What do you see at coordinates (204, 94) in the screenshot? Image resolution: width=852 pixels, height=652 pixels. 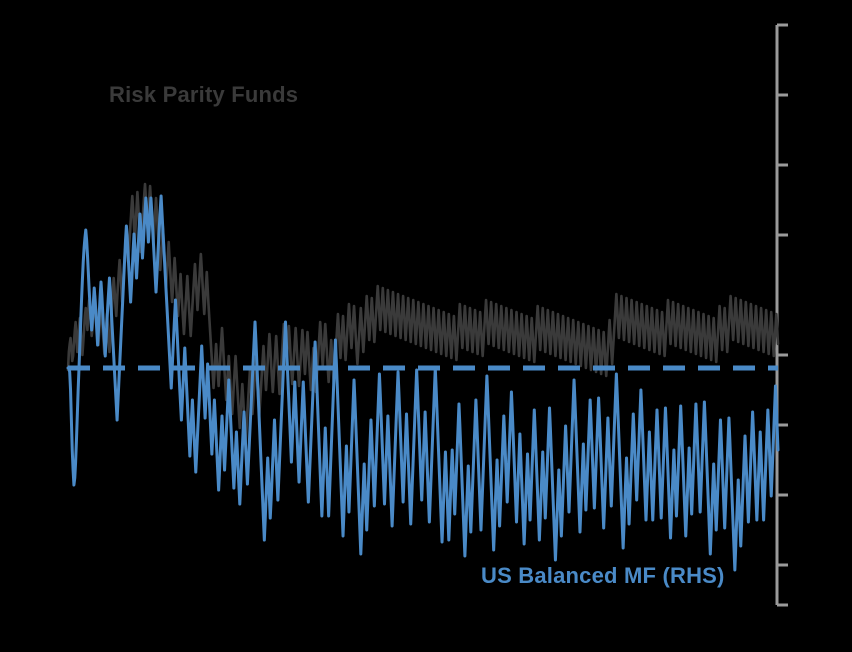 I see `risk-parity-series-label: Risk Parity Funds` at bounding box center [204, 94].